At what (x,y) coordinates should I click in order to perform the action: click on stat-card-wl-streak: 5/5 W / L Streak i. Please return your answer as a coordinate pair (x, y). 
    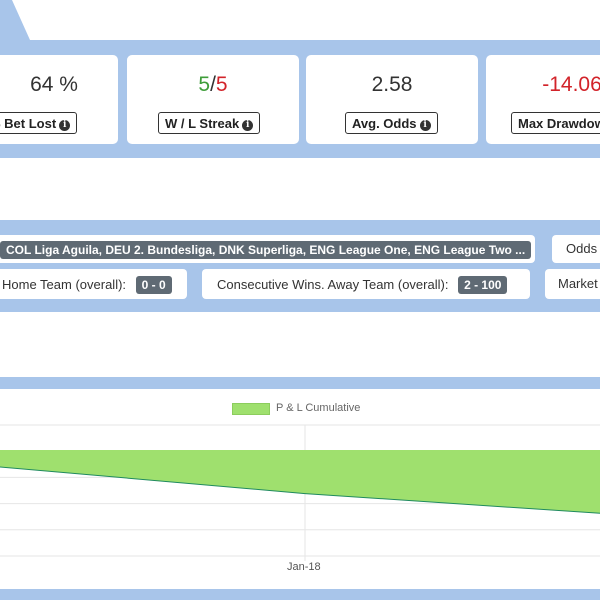
    Looking at the image, I should click on (213, 99).